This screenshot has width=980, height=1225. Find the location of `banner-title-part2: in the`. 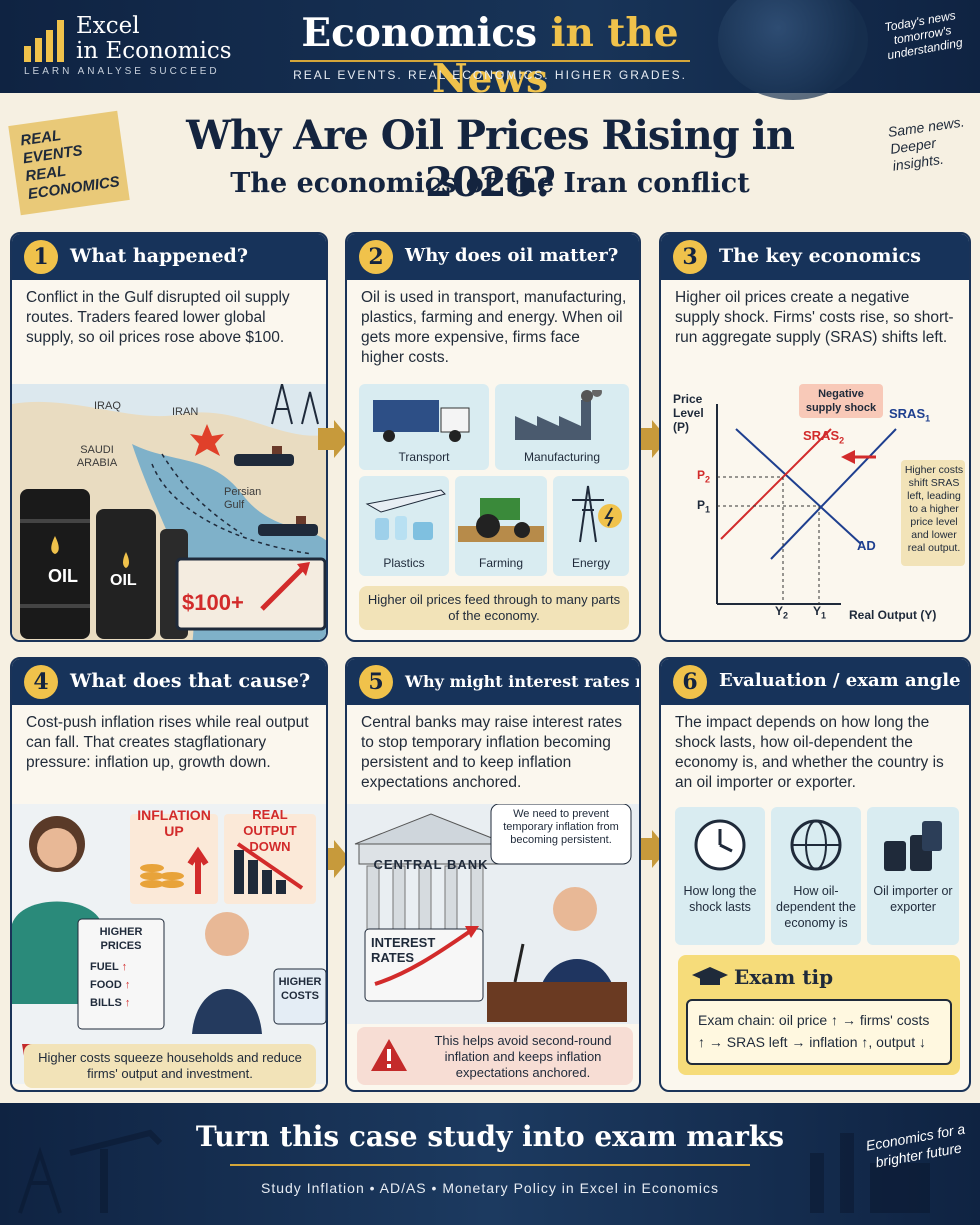

banner-title-part2: in the is located at coordinates (614, 33).